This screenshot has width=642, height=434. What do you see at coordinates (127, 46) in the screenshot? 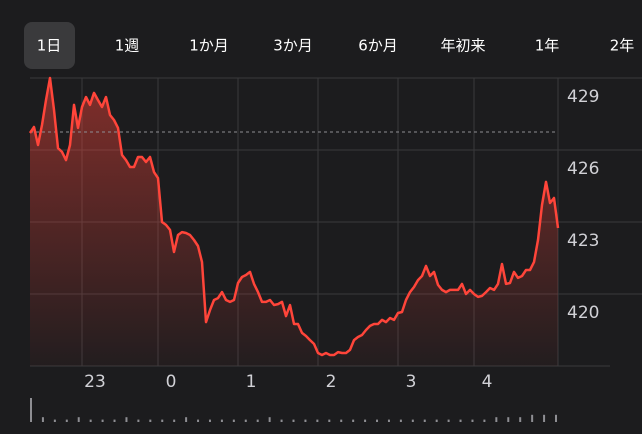
I see `tab: 1週` at bounding box center [127, 46].